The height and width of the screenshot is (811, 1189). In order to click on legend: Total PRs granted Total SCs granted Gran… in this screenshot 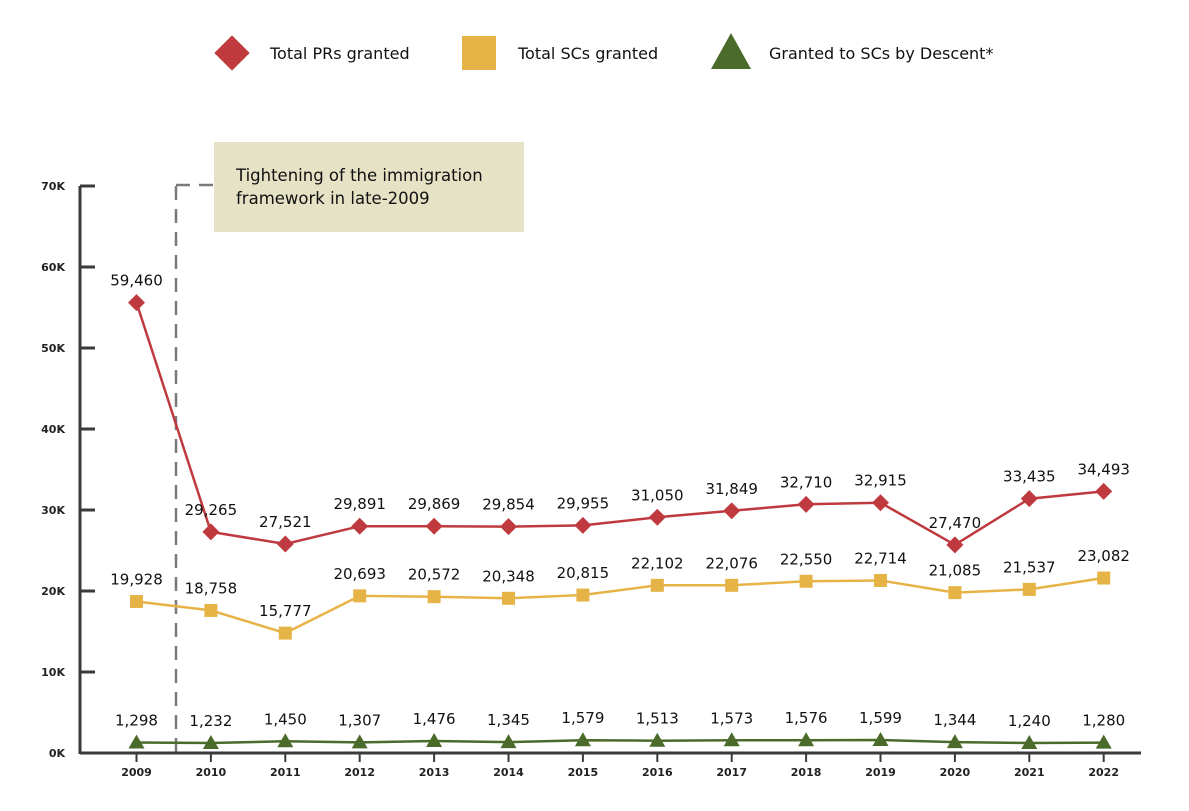, I will do `click(603, 52)`.